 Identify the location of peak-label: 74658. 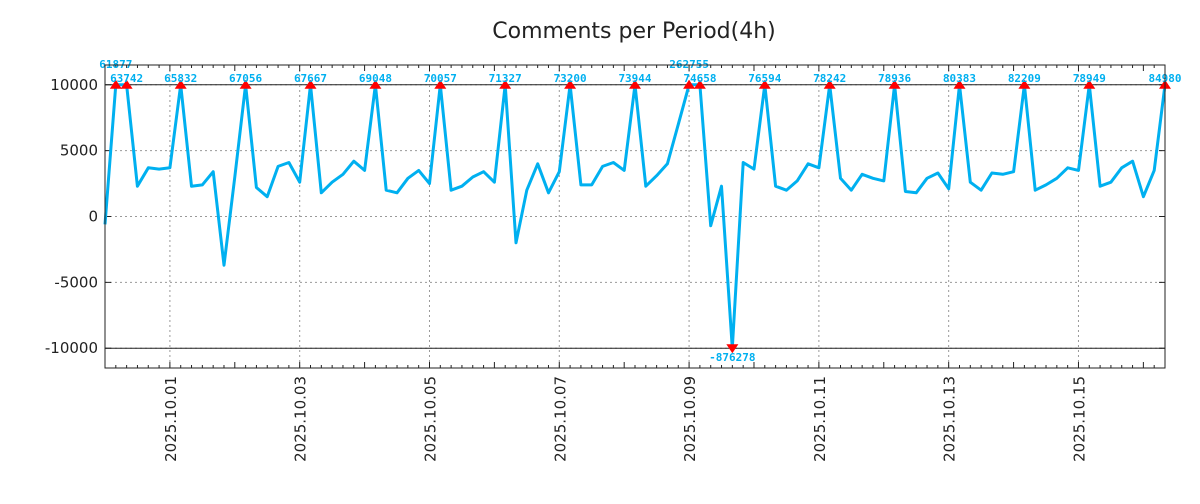
(699, 78).